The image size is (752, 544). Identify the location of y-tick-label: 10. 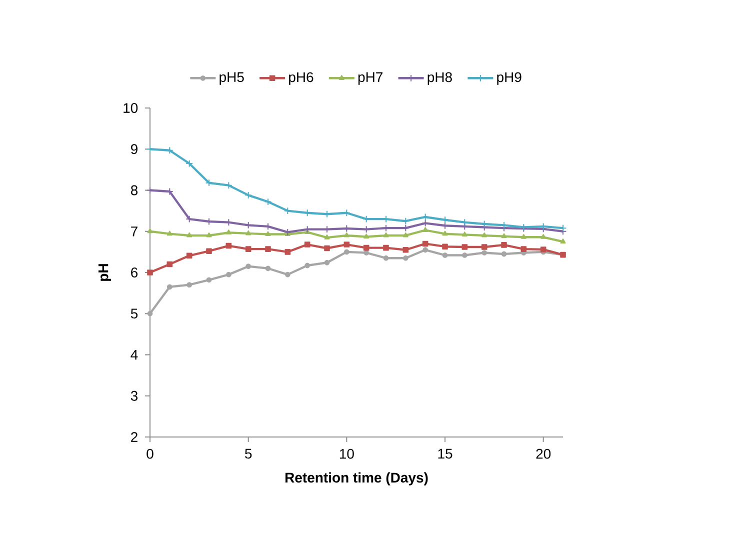
(131, 108).